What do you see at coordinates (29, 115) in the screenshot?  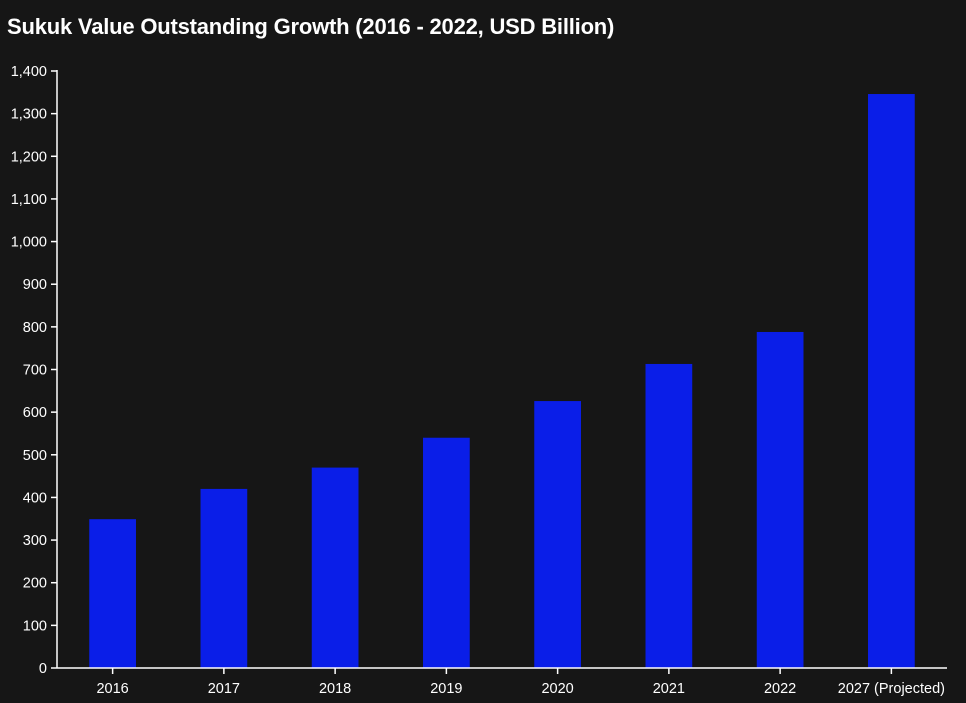 I see `y-tick-label: 1,300` at bounding box center [29, 115].